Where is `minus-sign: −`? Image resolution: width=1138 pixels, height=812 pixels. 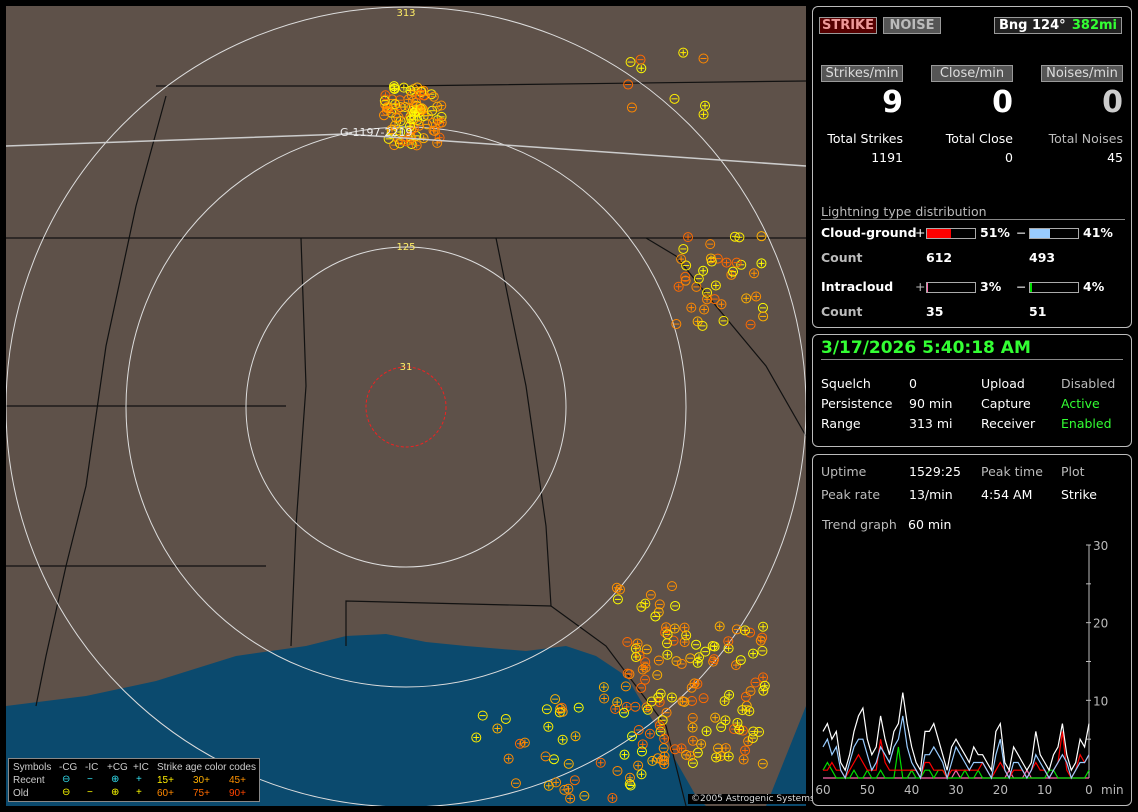
minus-sign: − is located at coordinates (1021, 232).